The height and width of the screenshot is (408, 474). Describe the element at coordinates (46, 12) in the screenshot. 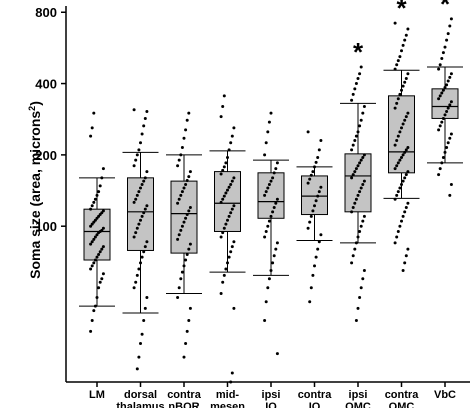

I see `y-tick-label: 800` at that location.